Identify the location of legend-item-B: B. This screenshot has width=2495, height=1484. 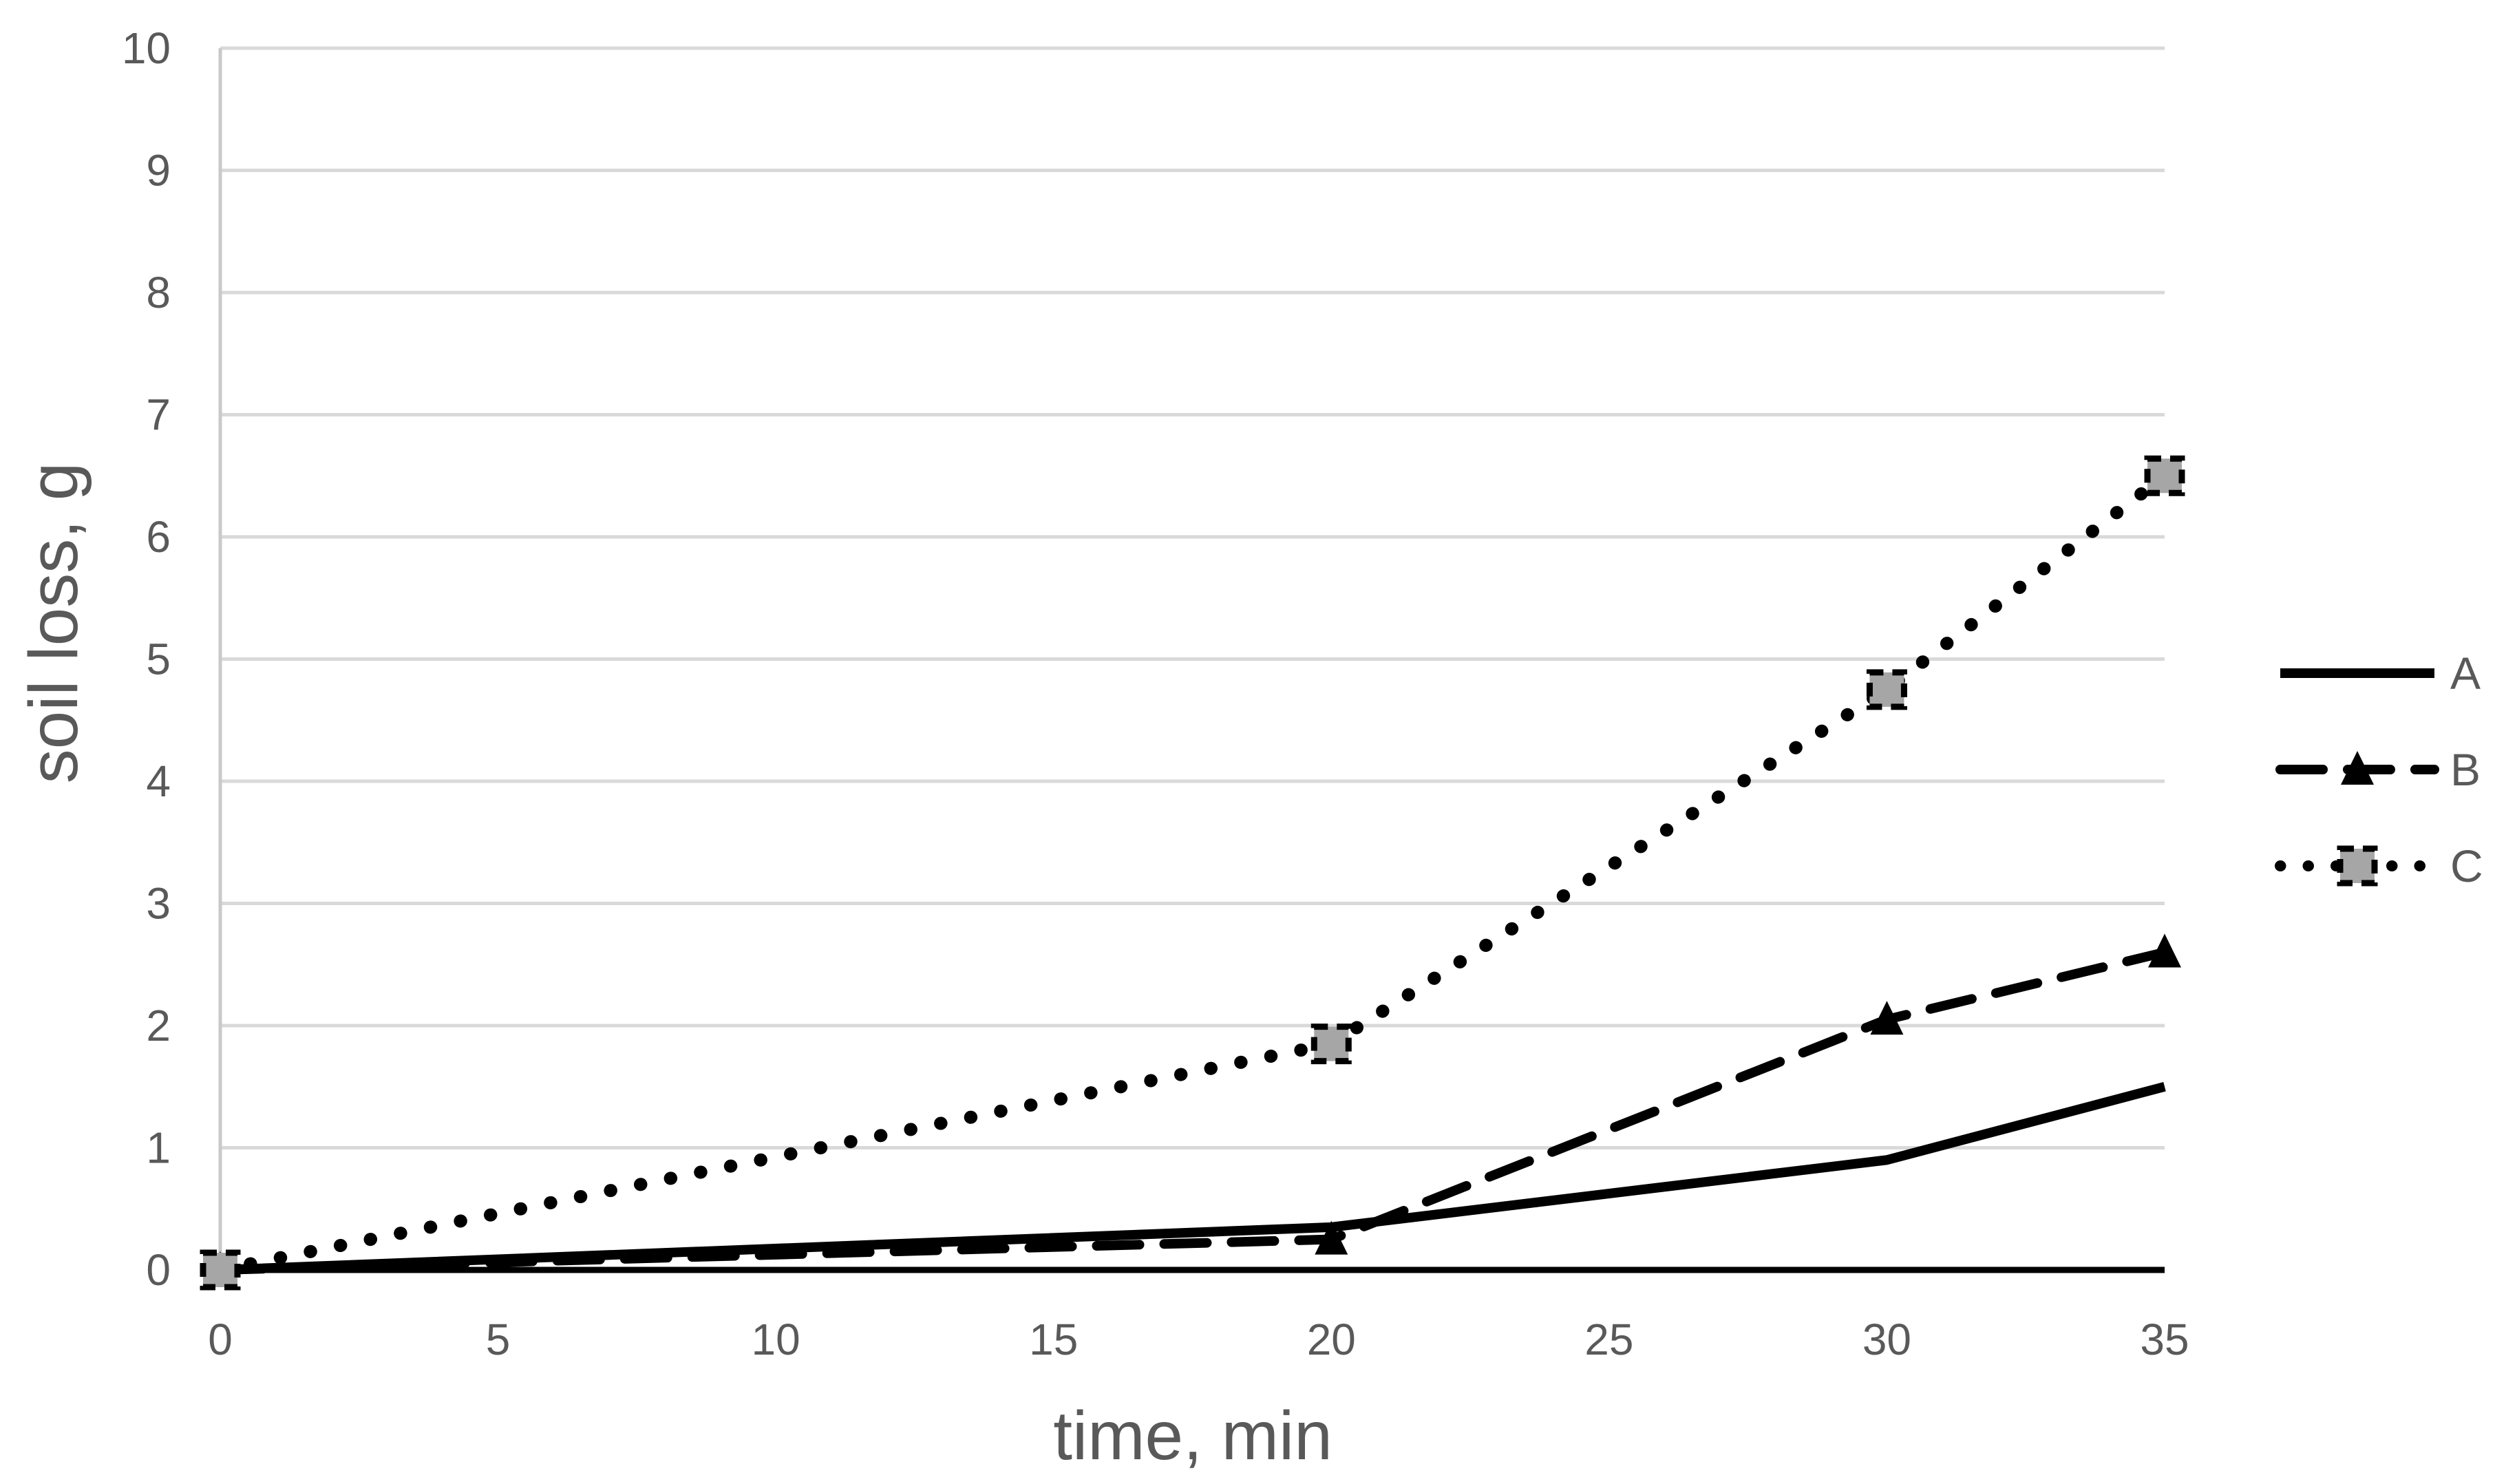
(2378, 769).